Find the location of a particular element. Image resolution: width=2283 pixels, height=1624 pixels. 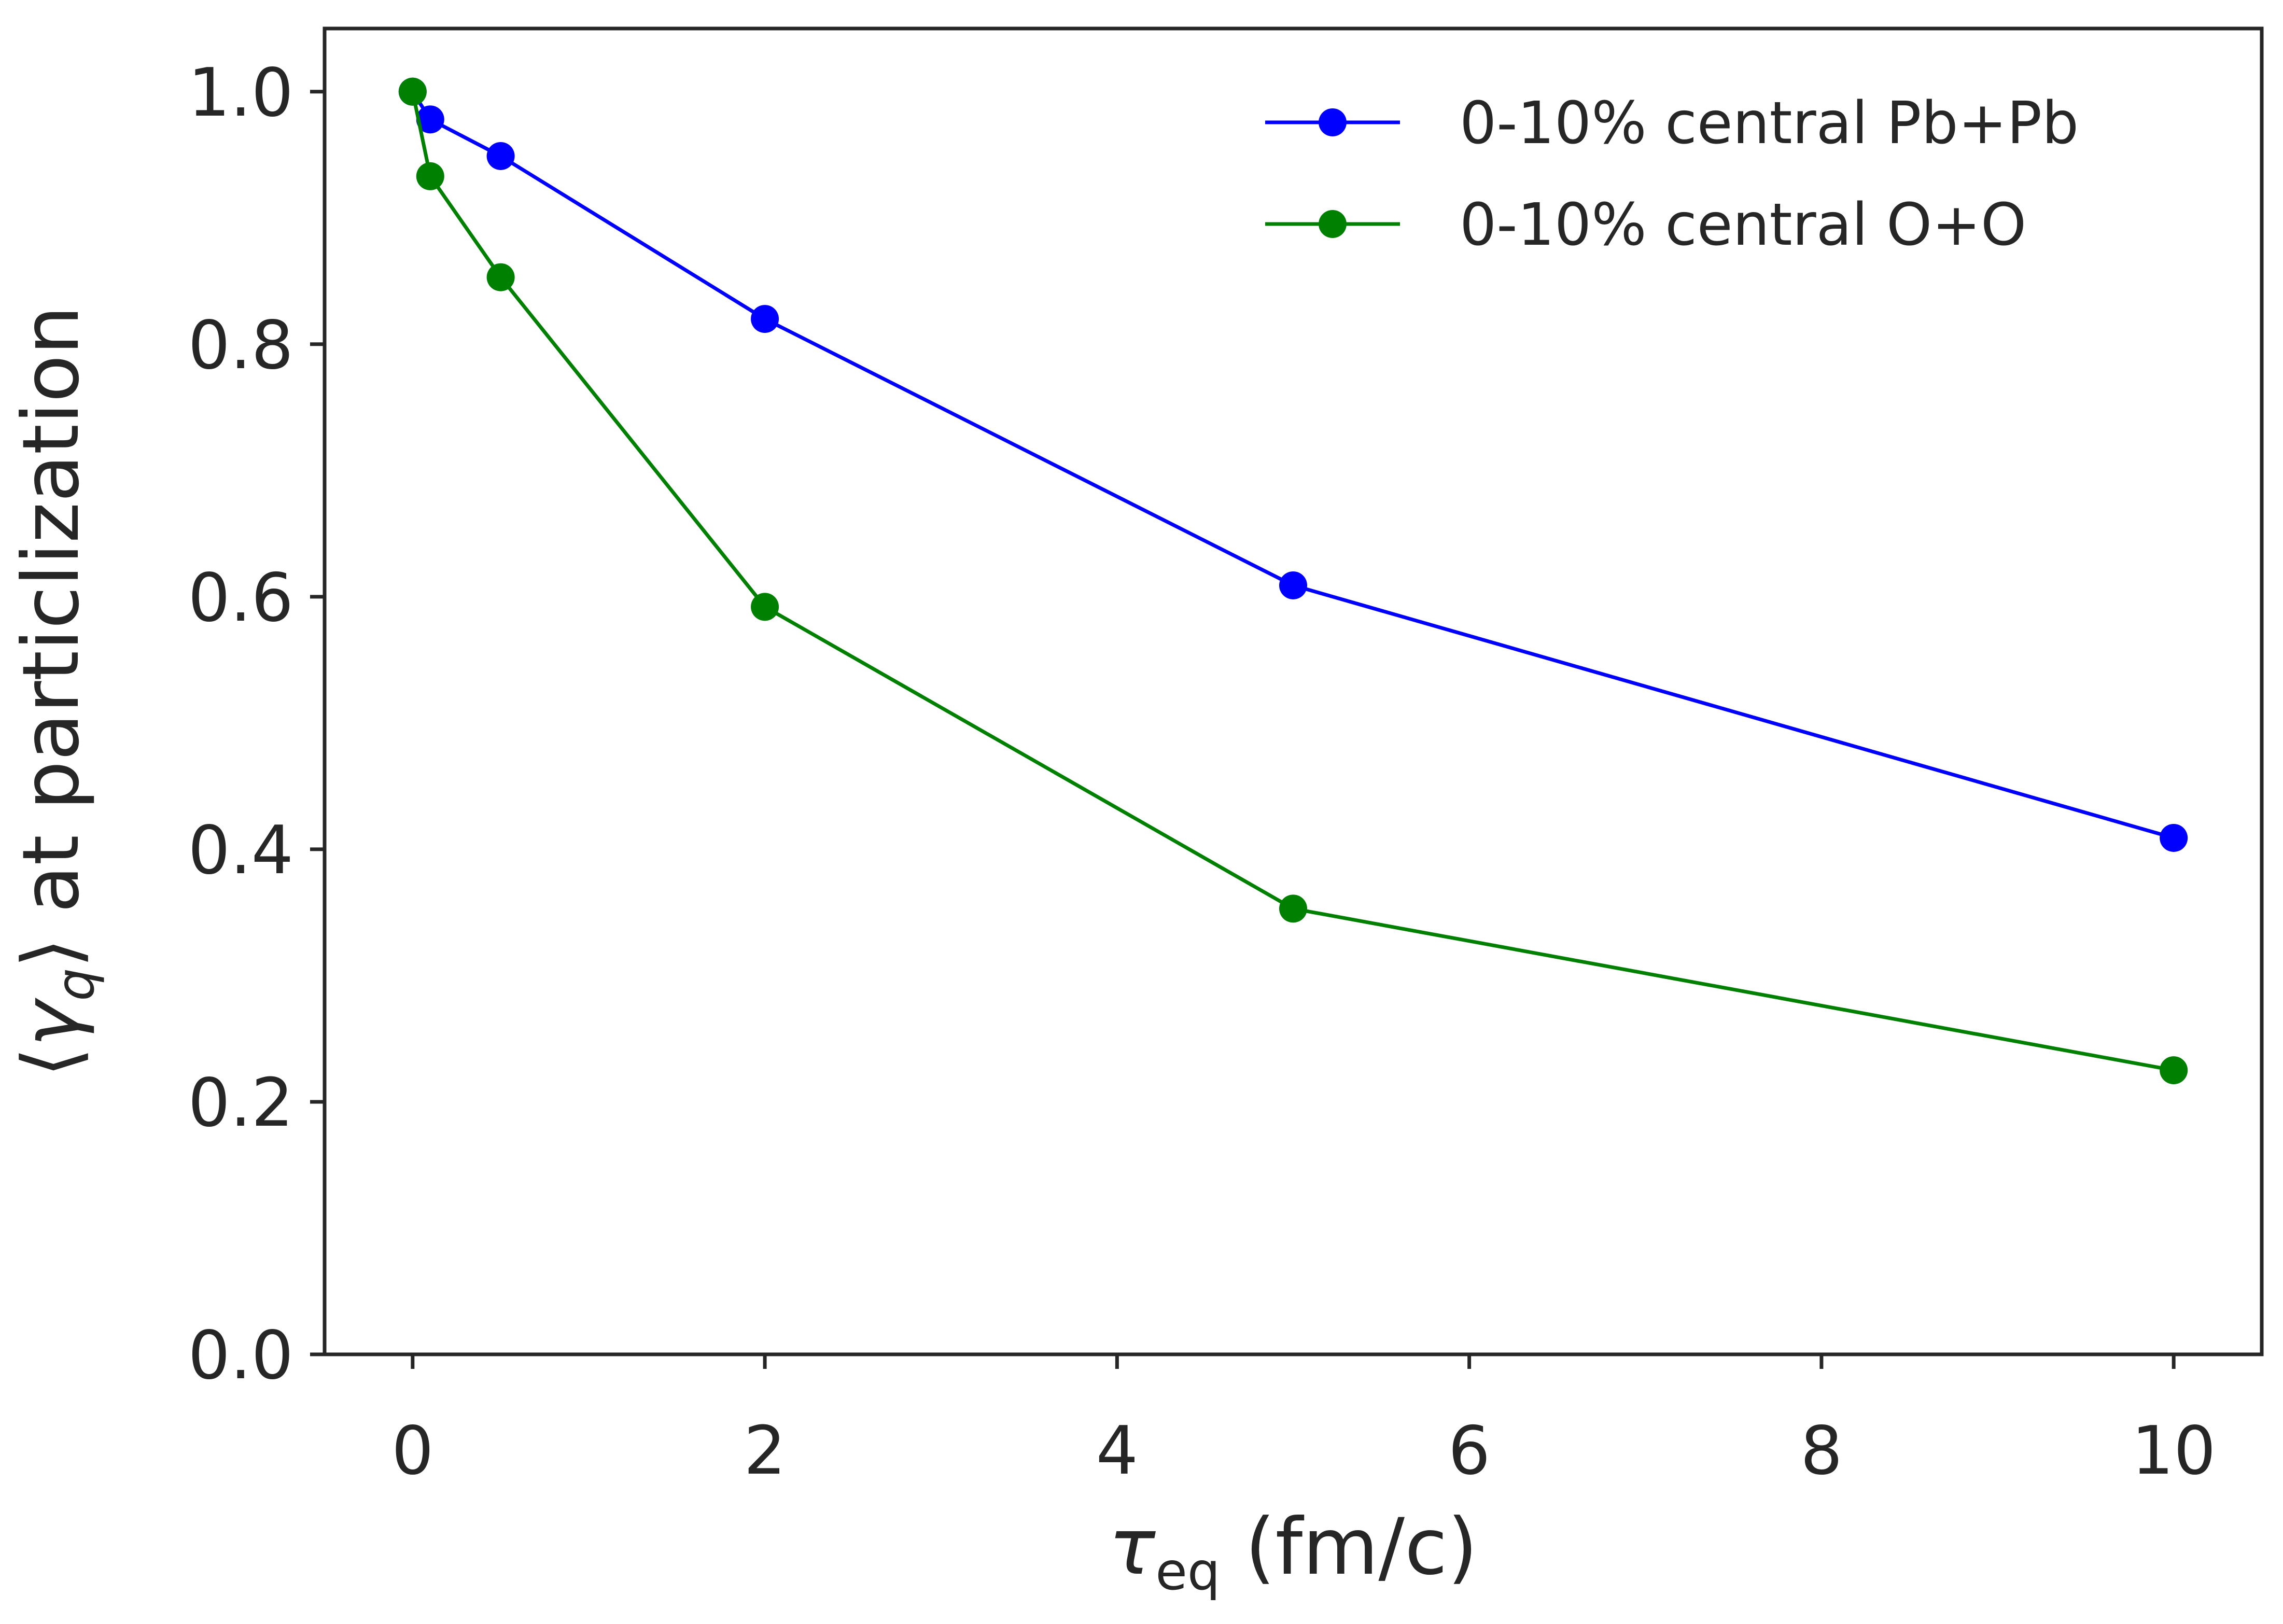

x-tick-label: 4 is located at coordinates (1117, 1451).